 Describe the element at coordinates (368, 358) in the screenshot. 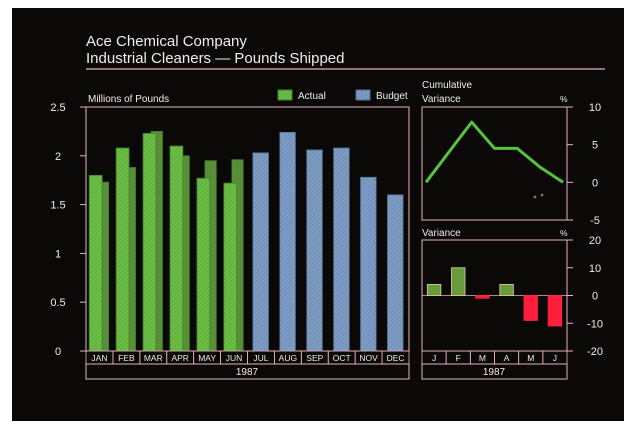

I see `x-tick-label: NOV` at that location.